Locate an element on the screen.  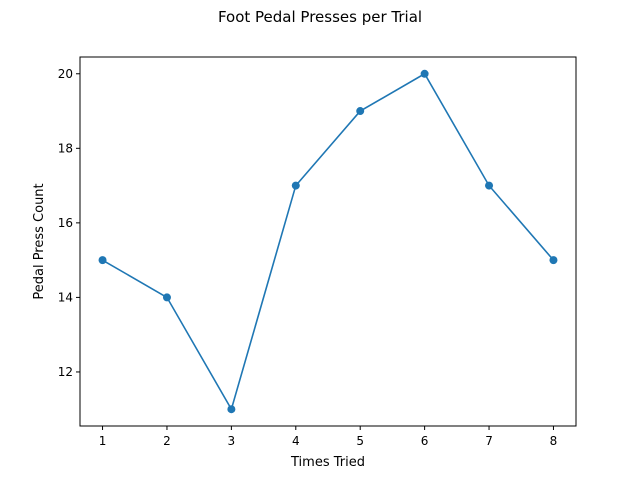
y-tick-label: 14 is located at coordinates (65, 297).